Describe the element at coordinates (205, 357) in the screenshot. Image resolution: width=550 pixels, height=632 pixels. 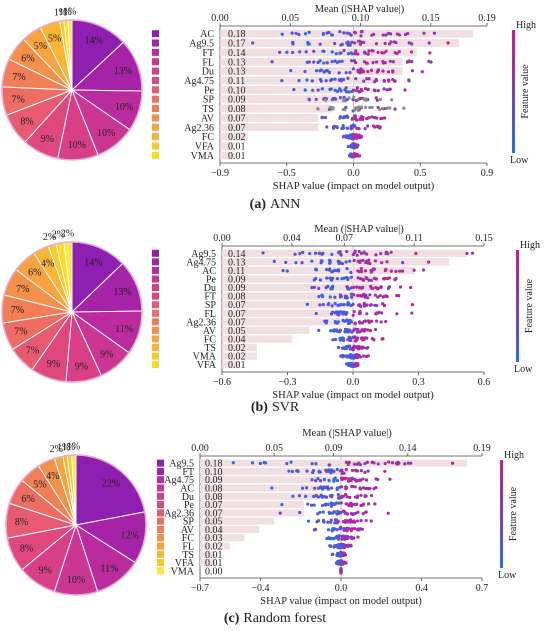
I see `feature-label: VMA` at that location.